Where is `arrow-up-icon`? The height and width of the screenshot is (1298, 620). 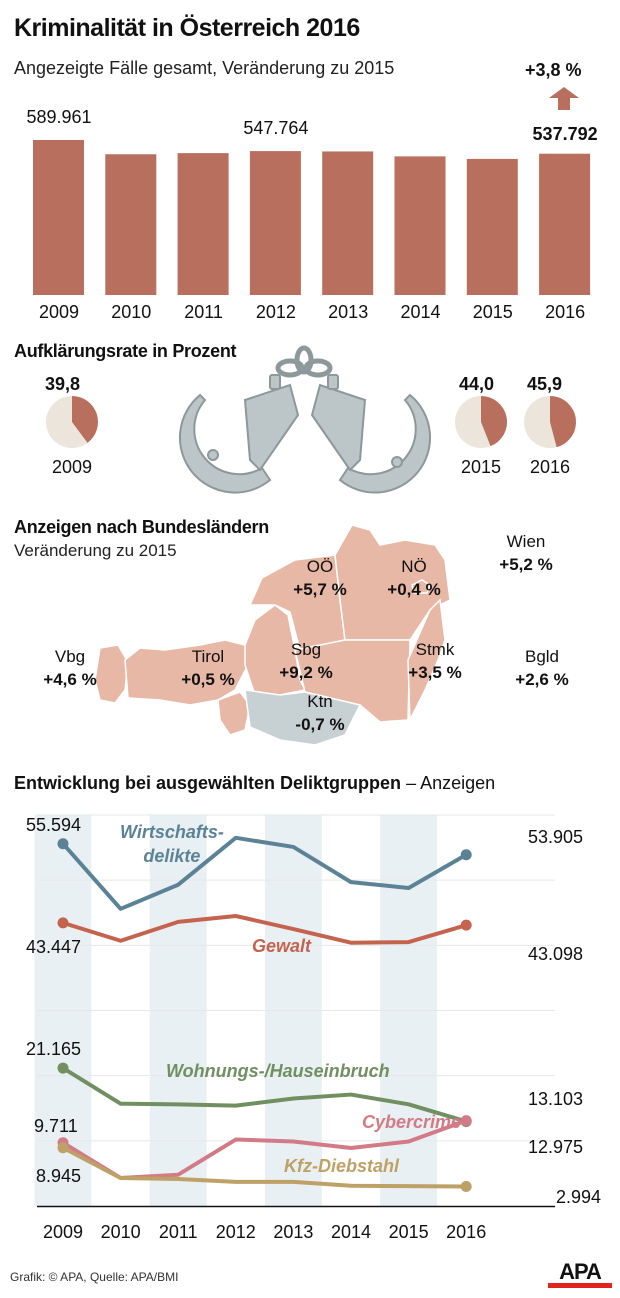 arrow-up-icon is located at coordinates (564, 98).